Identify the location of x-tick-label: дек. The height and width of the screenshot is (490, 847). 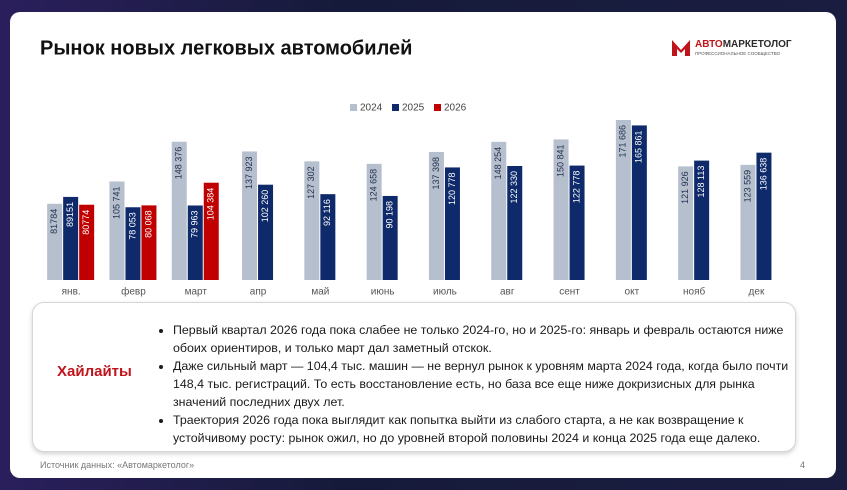
(757, 292).